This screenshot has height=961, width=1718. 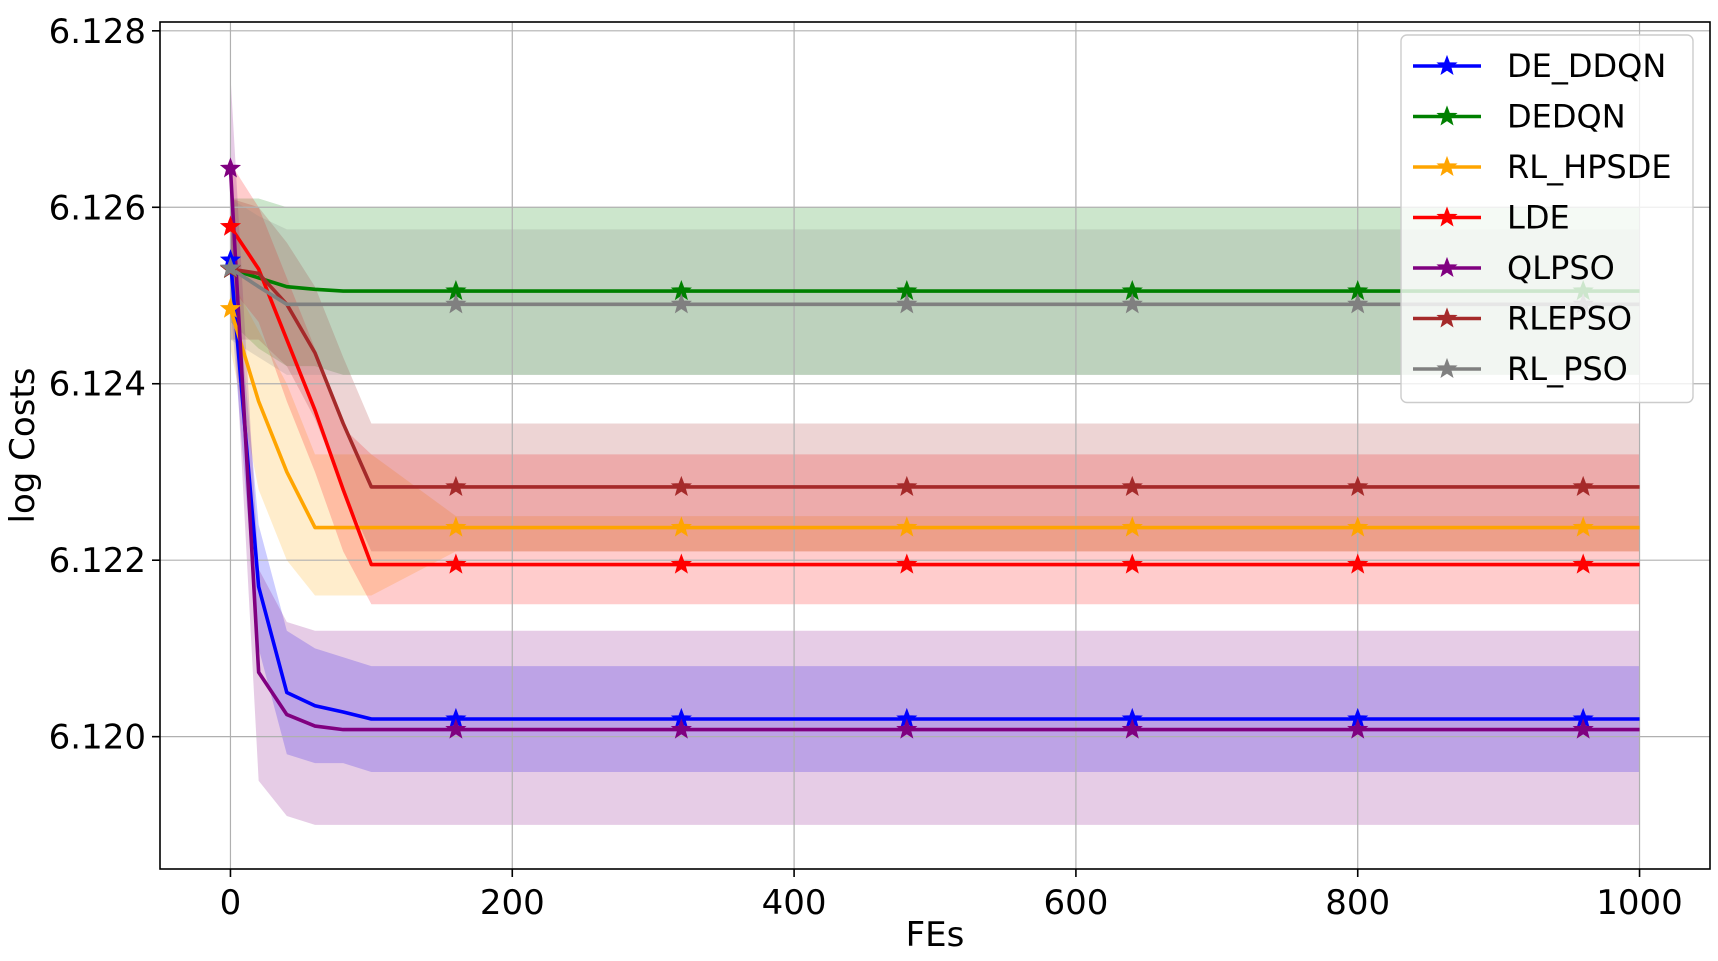 I want to click on x-tick-label: 200, so click(x=512, y=903).